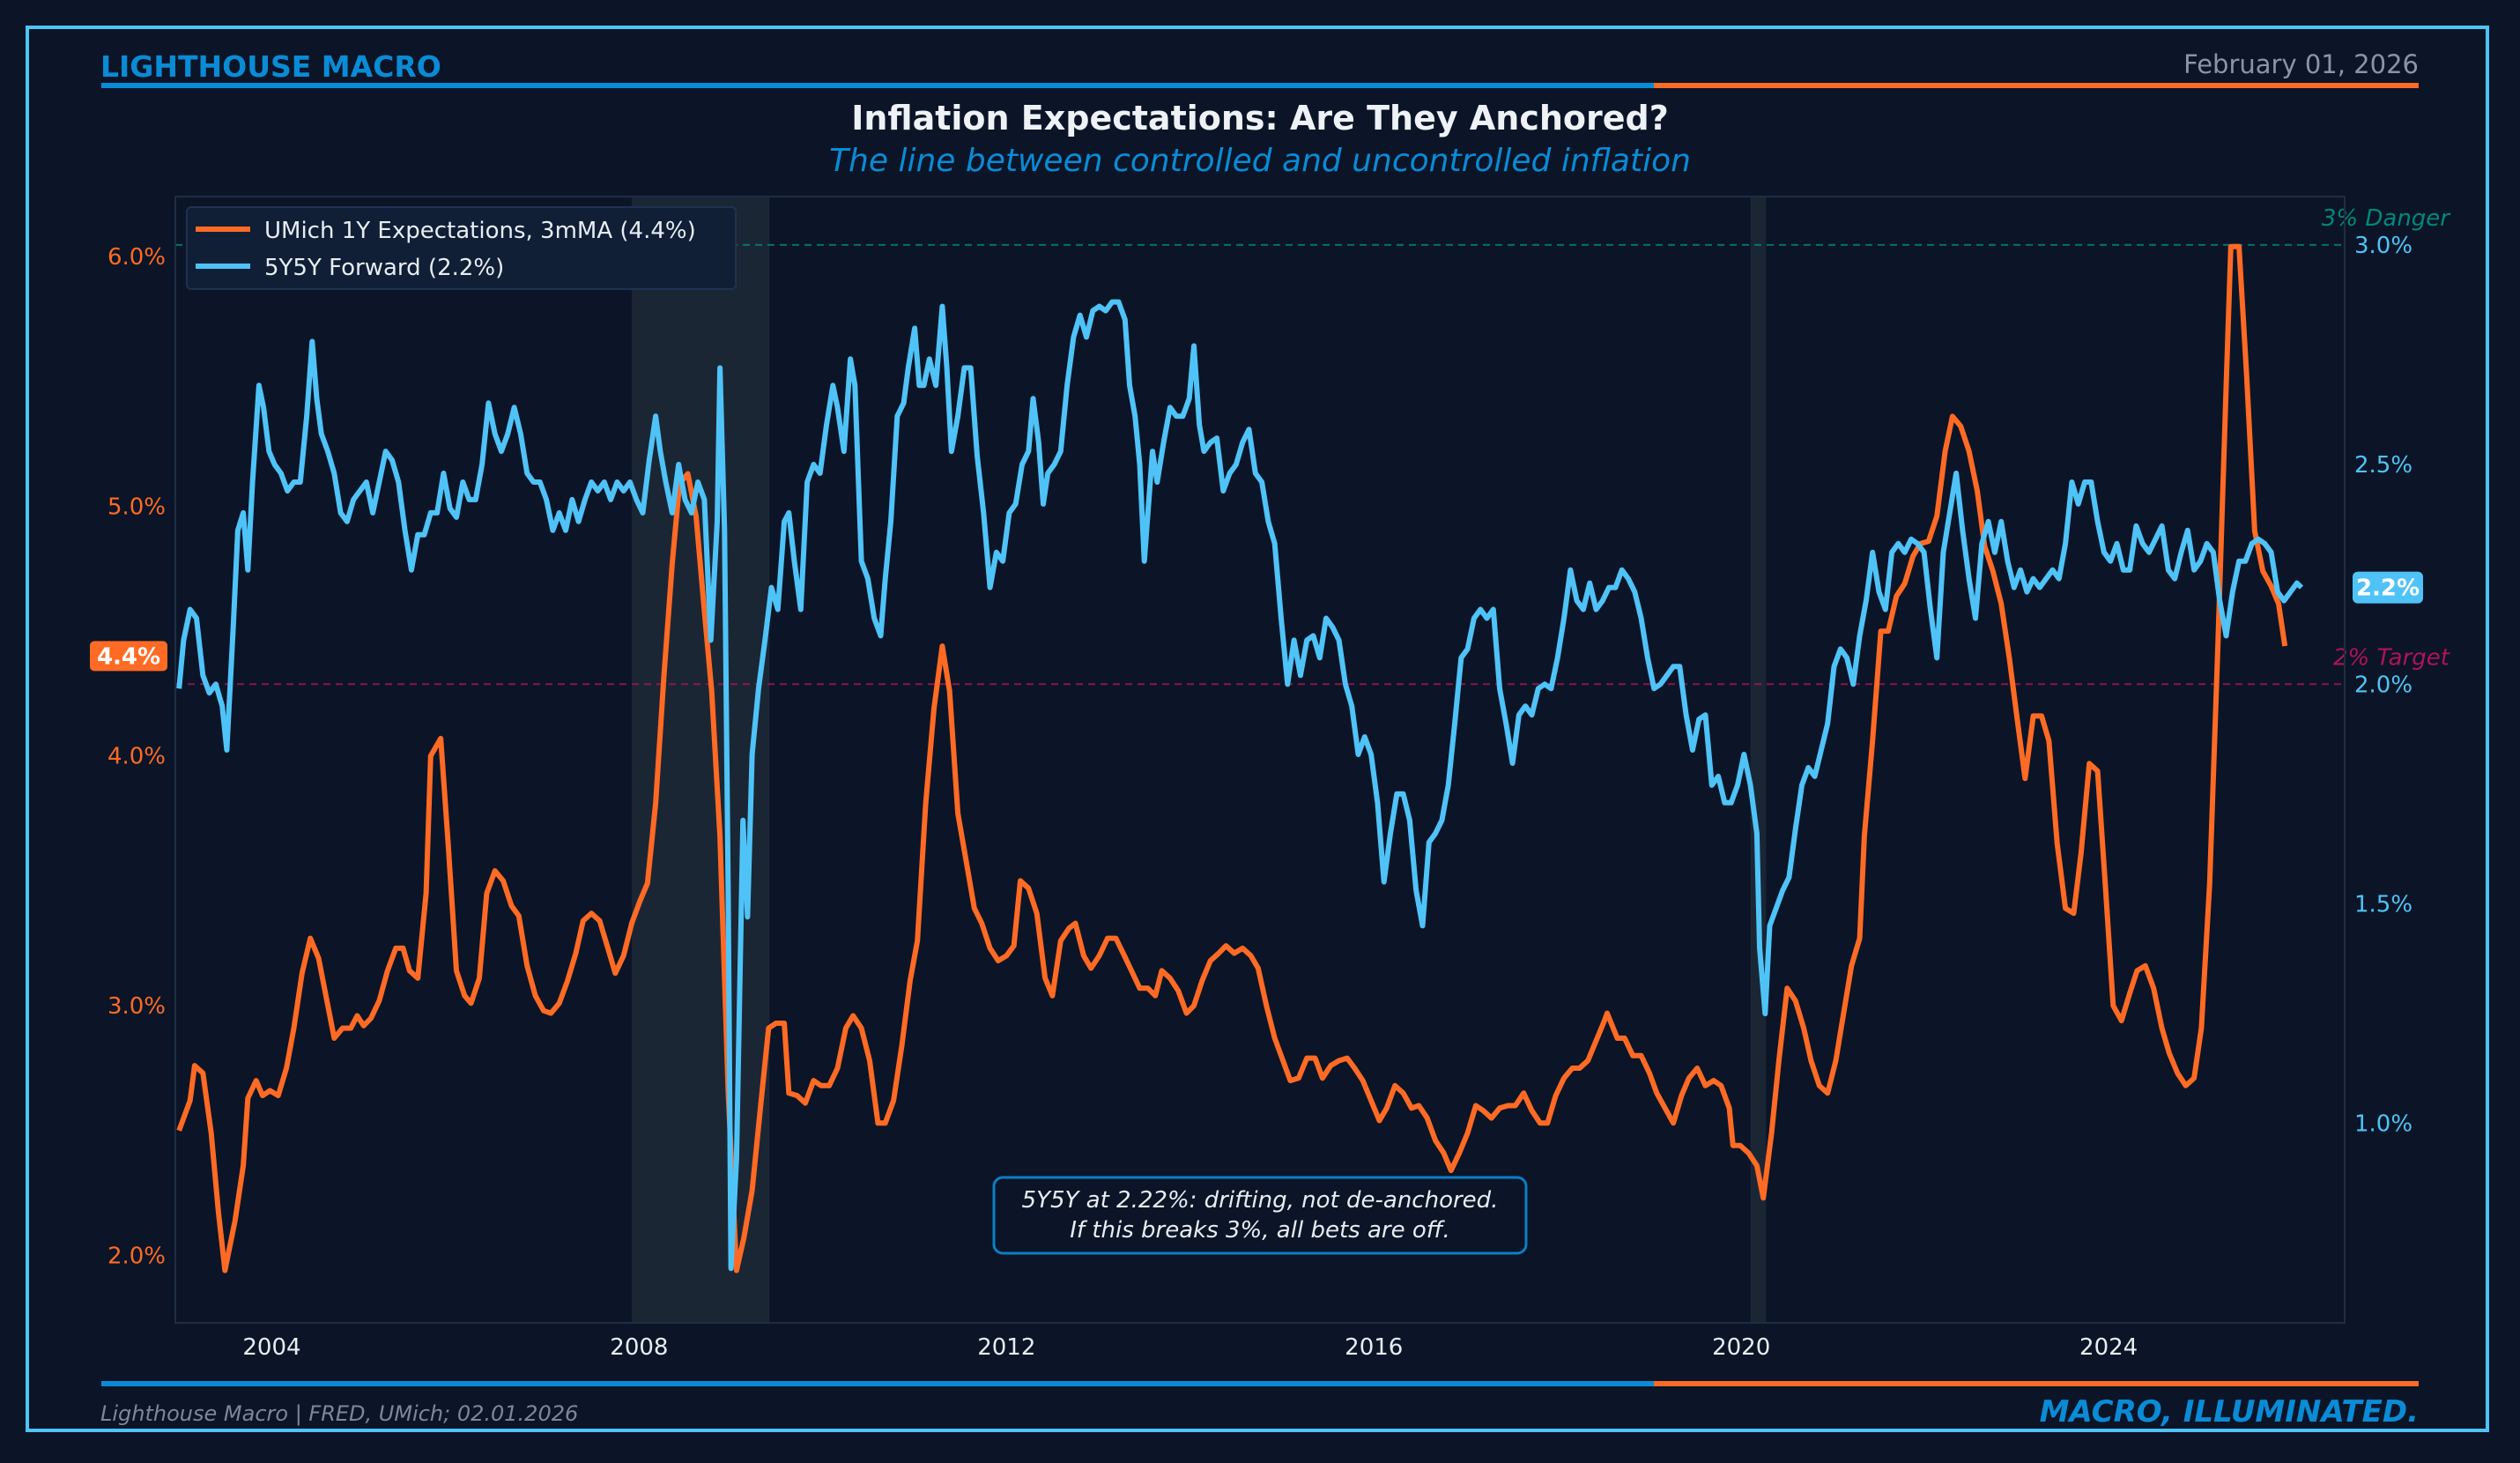 This screenshot has width=2520, height=1463. What do you see at coordinates (639, 1347) in the screenshot?
I see `x-tick-label: 2008` at bounding box center [639, 1347].